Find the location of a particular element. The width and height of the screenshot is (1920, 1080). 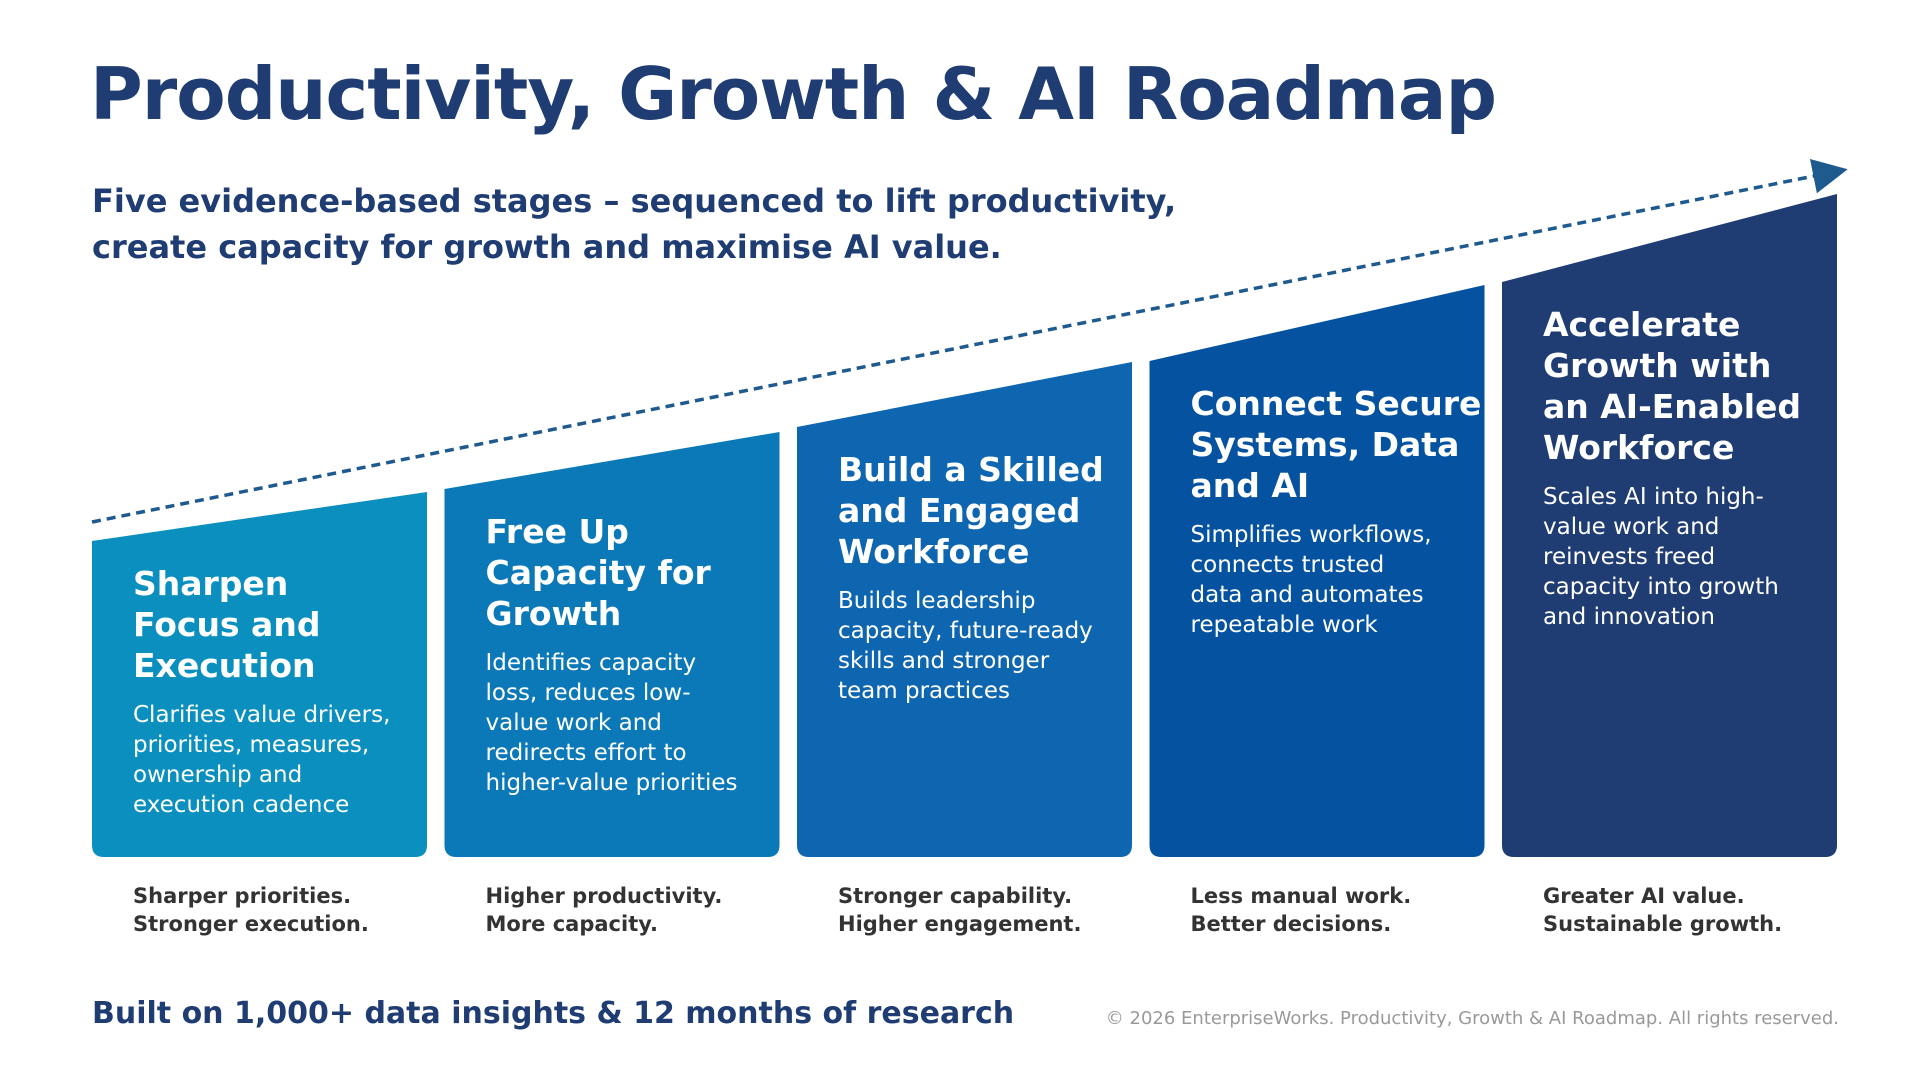

stage-title-line: and AI is located at coordinates (1250, 485).